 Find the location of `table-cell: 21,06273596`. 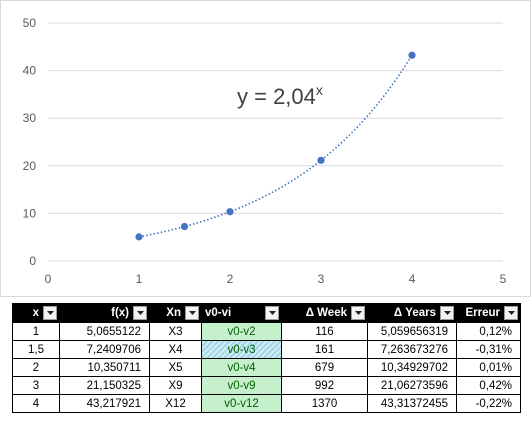

table-cell: 21,06273596 is located at coordinates (412, 385).